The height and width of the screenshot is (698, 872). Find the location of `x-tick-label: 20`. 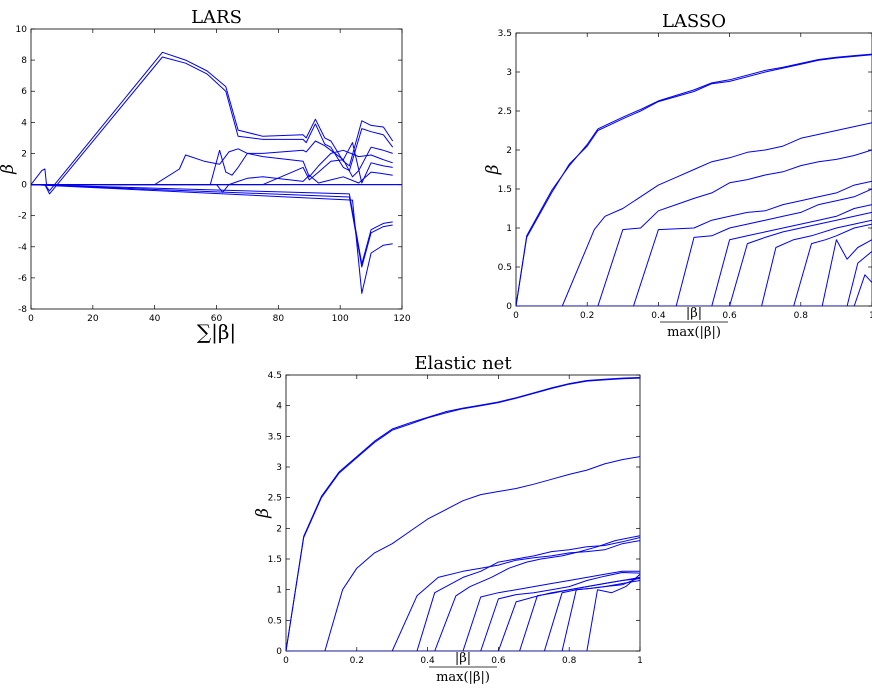

x-tick-label: 20 is located at coordinates (93, 319).